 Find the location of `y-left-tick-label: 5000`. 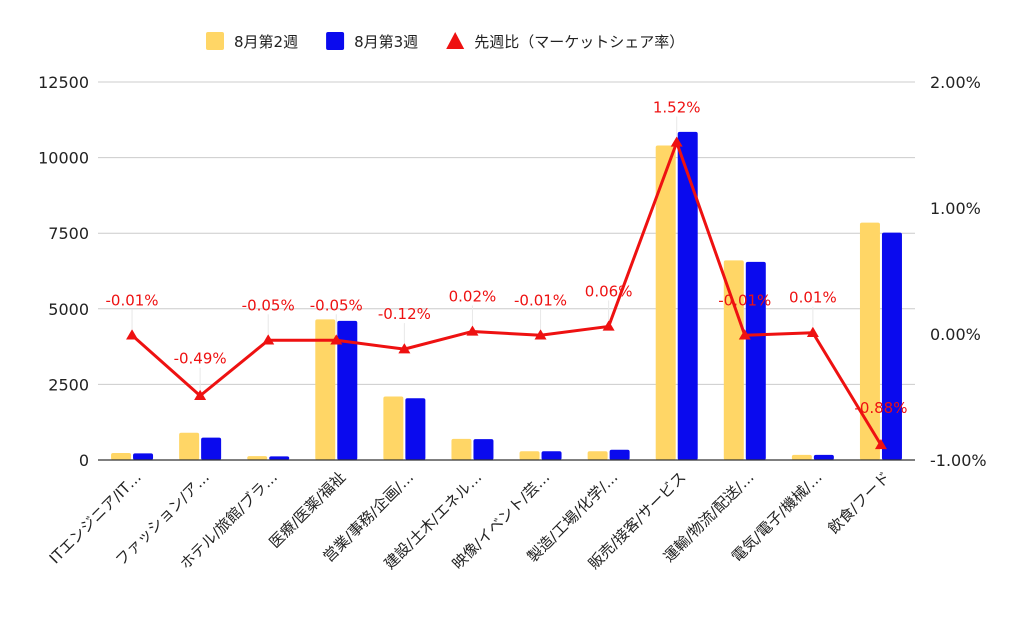

y-left-tick-label: 5000 is located at coordinates (68, 309).